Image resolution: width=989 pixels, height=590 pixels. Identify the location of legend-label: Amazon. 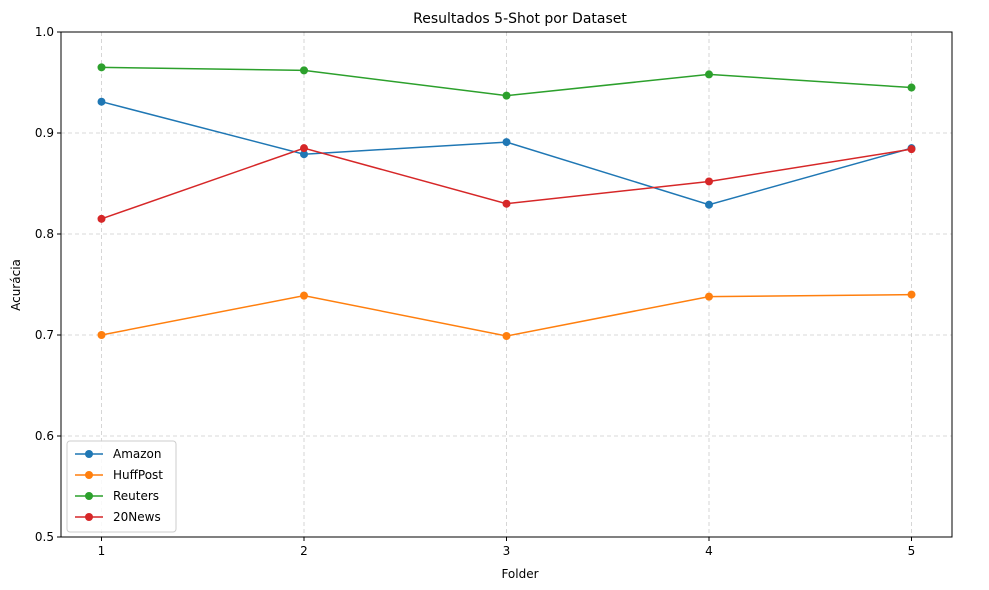
(137, 454).